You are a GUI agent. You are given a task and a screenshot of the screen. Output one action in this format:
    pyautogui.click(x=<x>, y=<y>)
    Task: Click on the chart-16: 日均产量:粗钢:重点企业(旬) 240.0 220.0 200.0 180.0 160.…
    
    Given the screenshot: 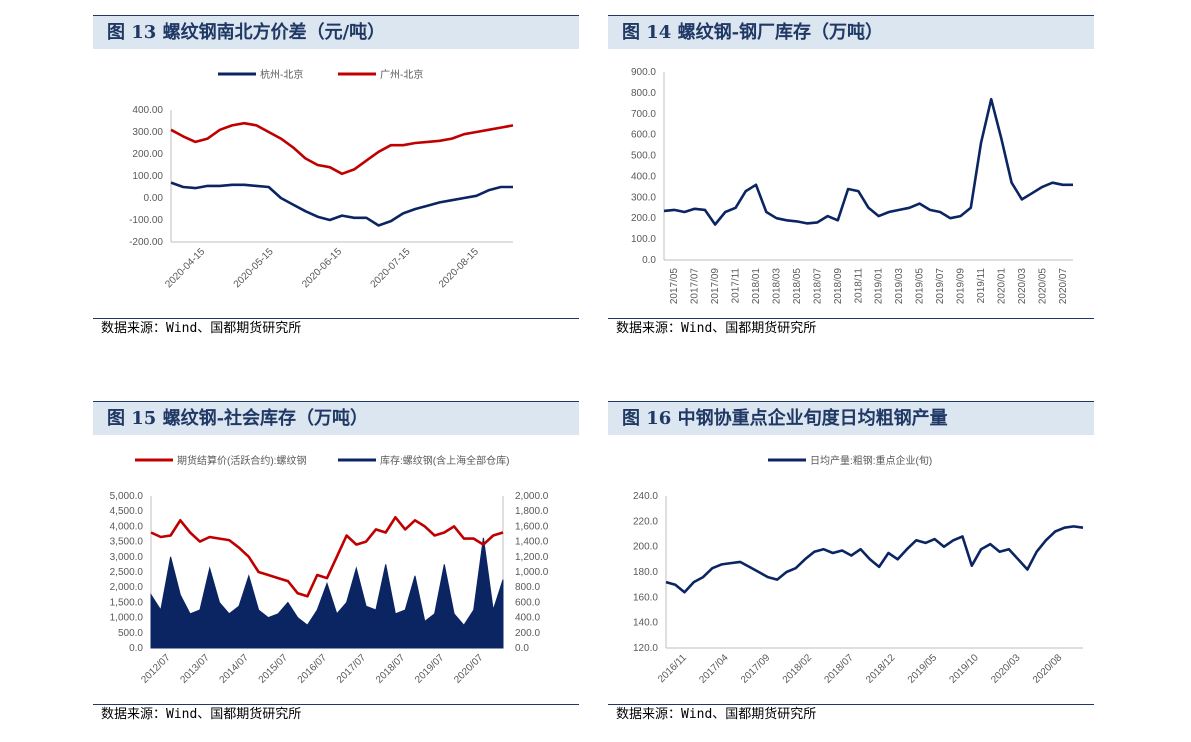 What is the action you would take?
    pyautogui.click(x=858, y=570)
    